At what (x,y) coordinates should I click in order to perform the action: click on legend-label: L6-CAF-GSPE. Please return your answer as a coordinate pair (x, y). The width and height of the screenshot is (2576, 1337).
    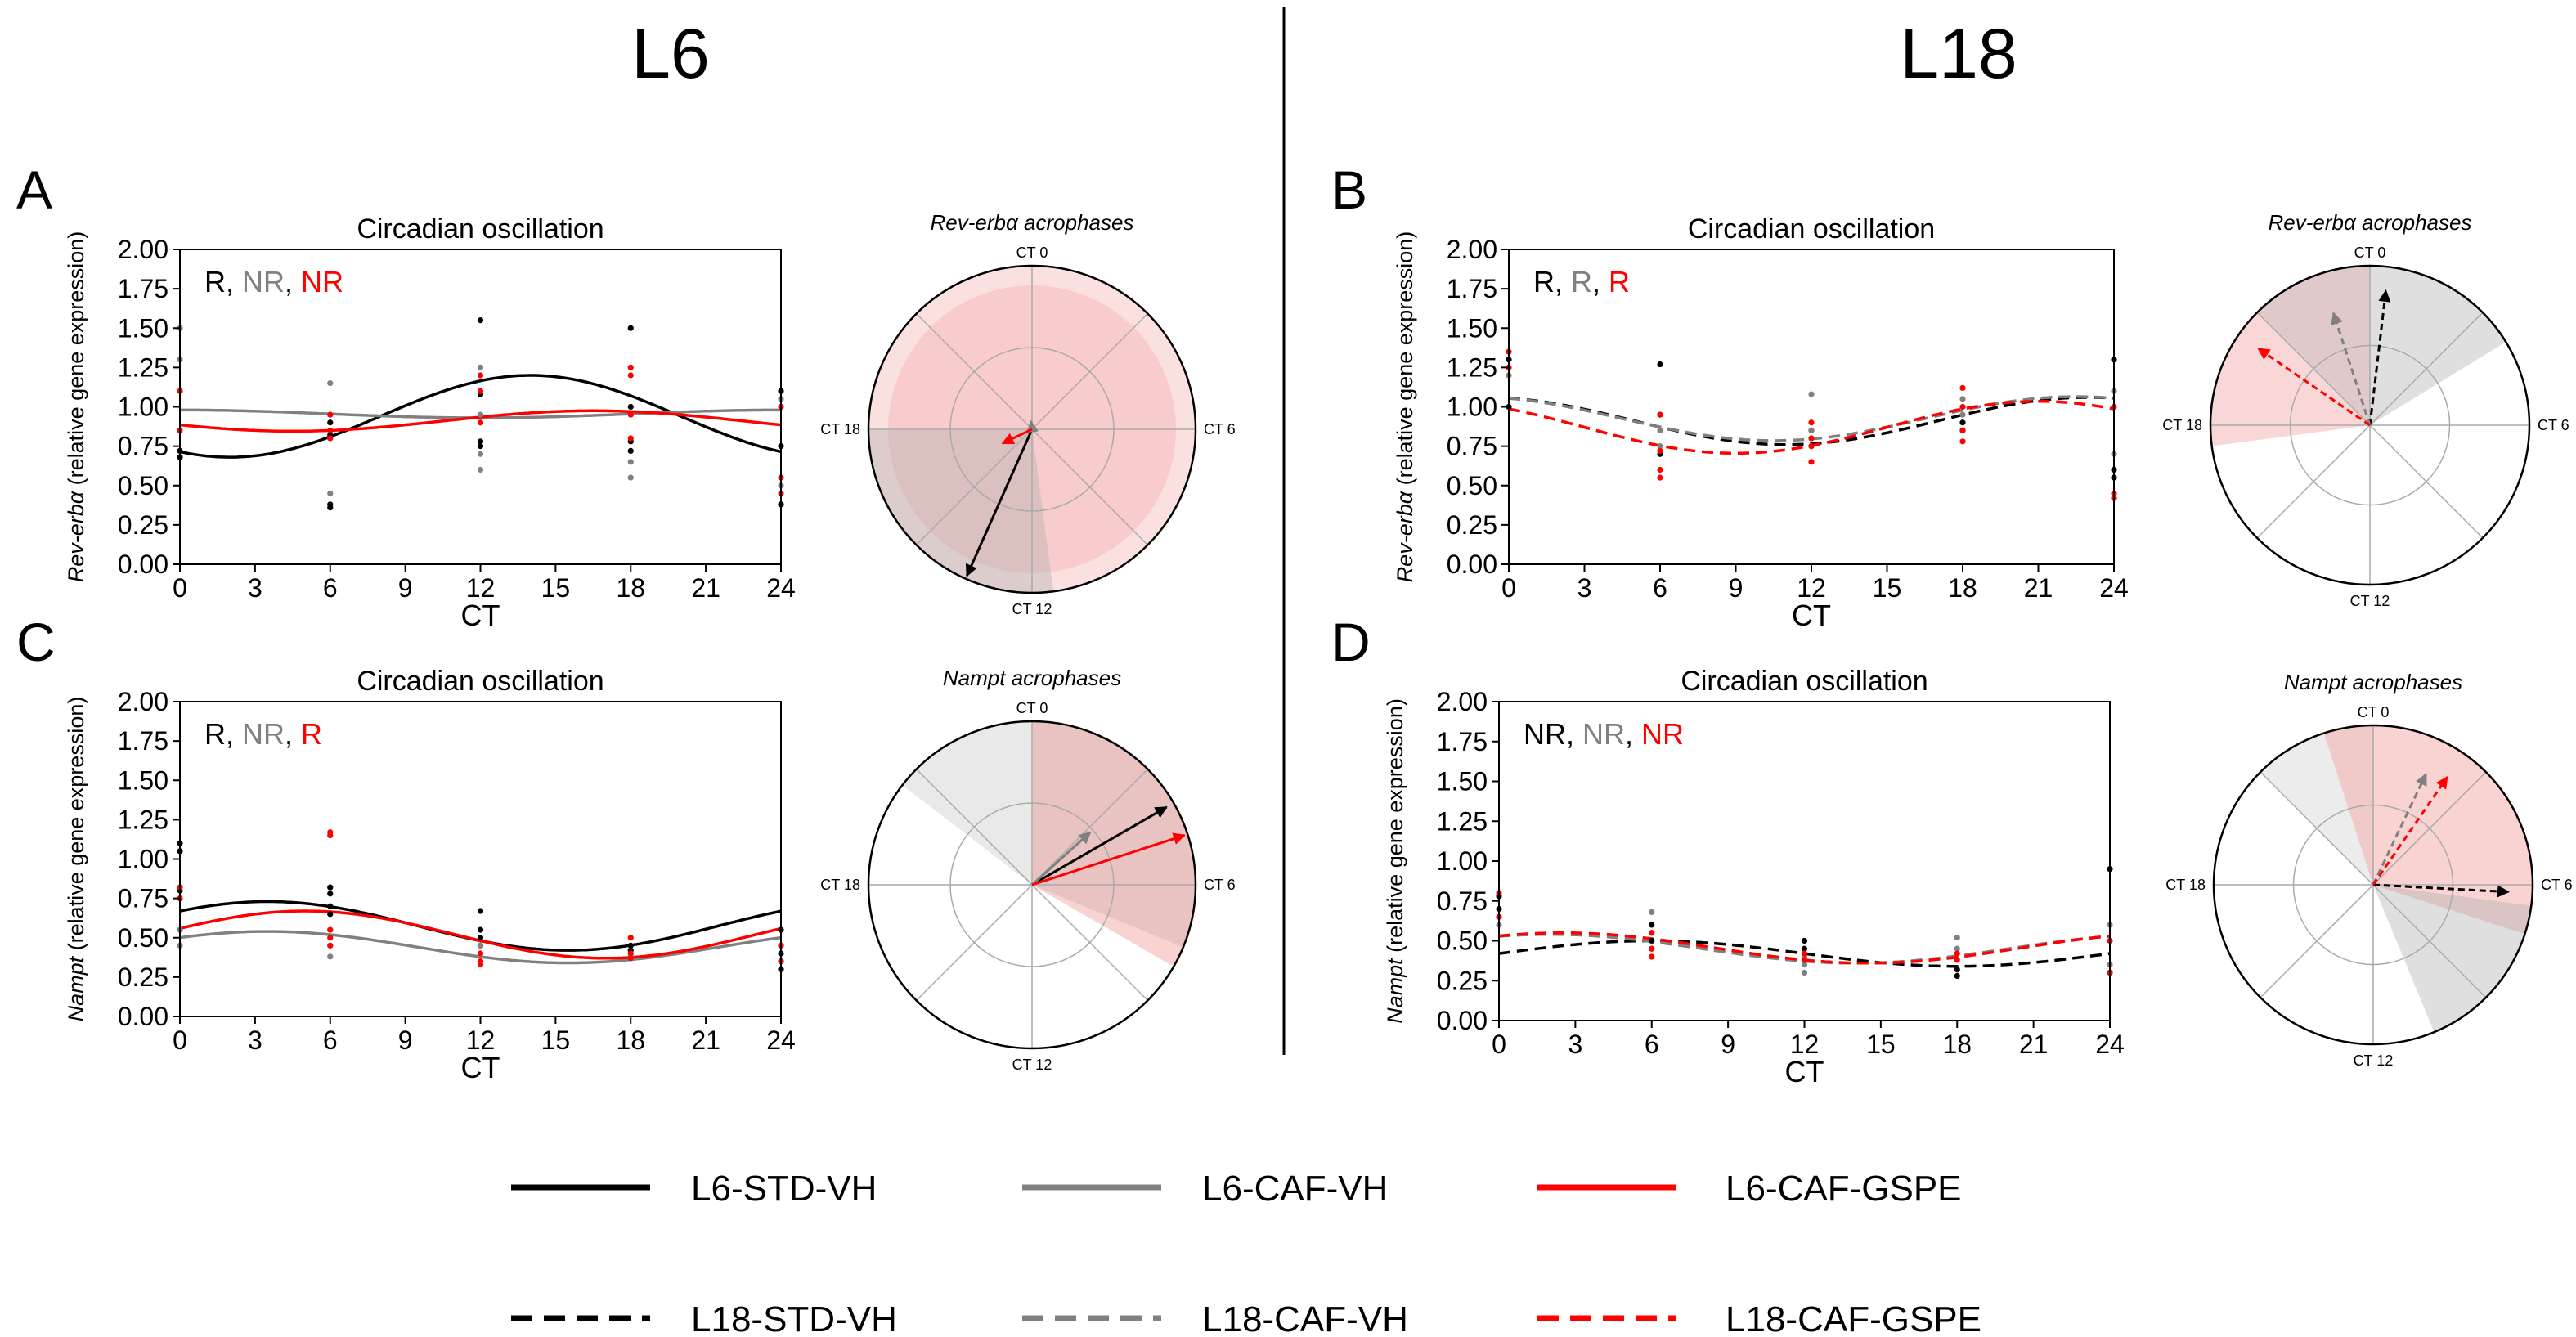
    Looking at the image, I should click on (1844, 1189).